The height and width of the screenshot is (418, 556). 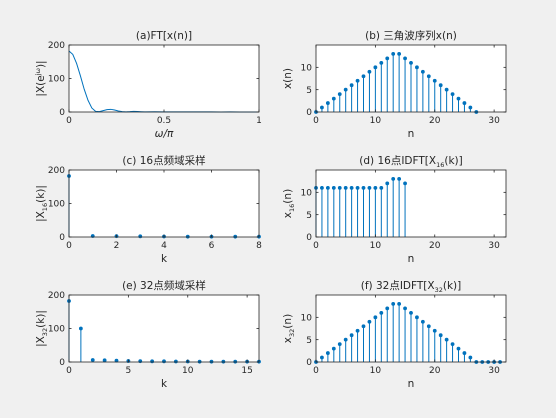 What do you see at coordinates (307, 69) in the screenshot?
I see `y-tick-label: 10` at bounding box center [307, 69].